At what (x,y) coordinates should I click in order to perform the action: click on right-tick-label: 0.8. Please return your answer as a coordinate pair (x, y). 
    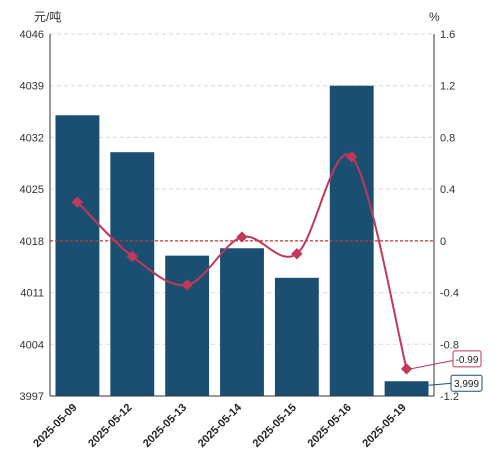
    Looking at the image, I should click on (447, 138).